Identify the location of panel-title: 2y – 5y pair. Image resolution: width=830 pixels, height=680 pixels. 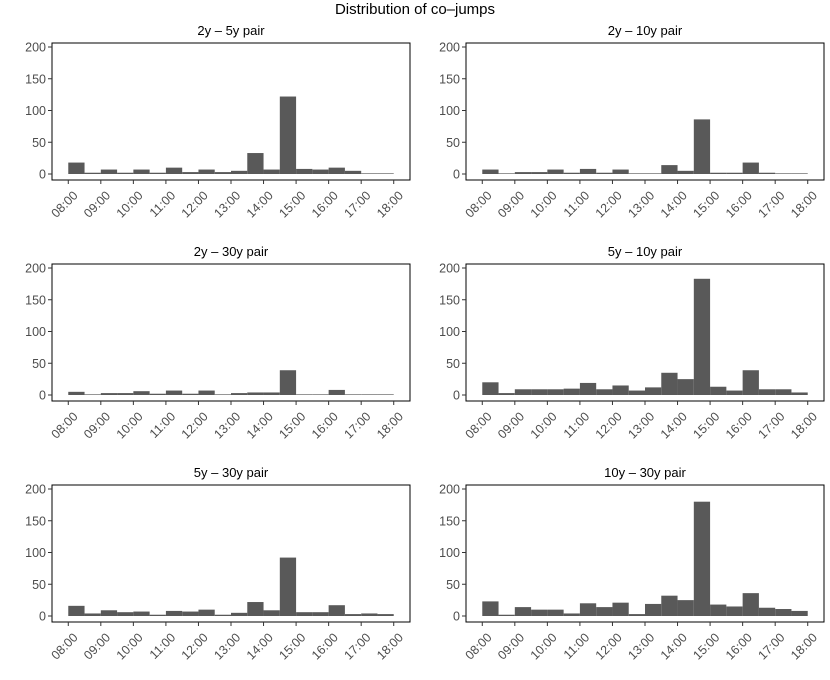
(231, 30).